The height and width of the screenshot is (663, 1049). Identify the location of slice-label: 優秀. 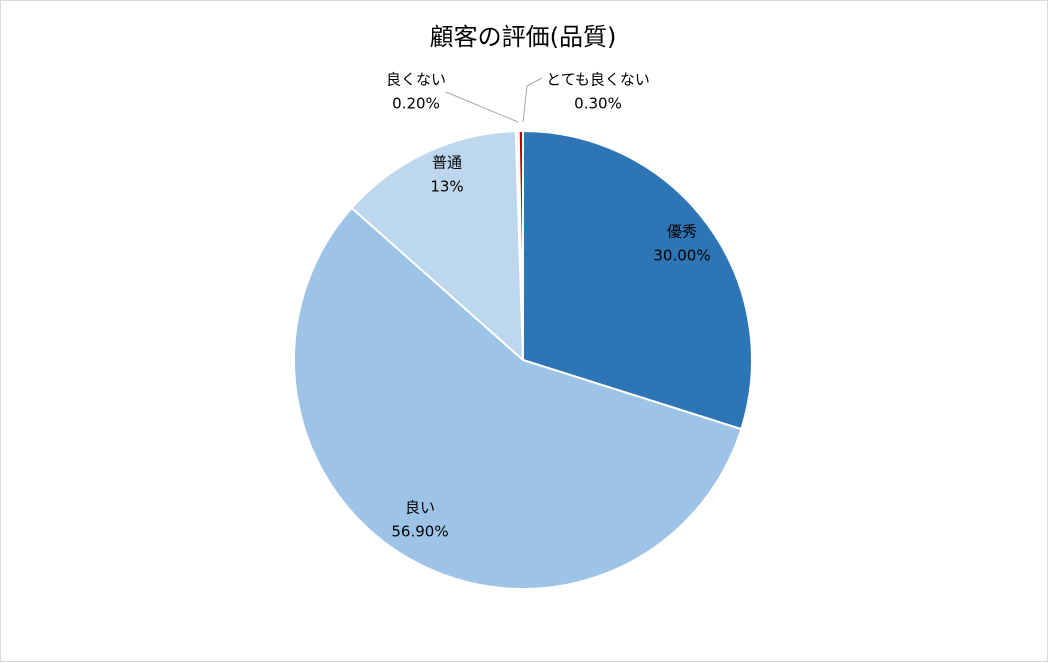
(682, 232).